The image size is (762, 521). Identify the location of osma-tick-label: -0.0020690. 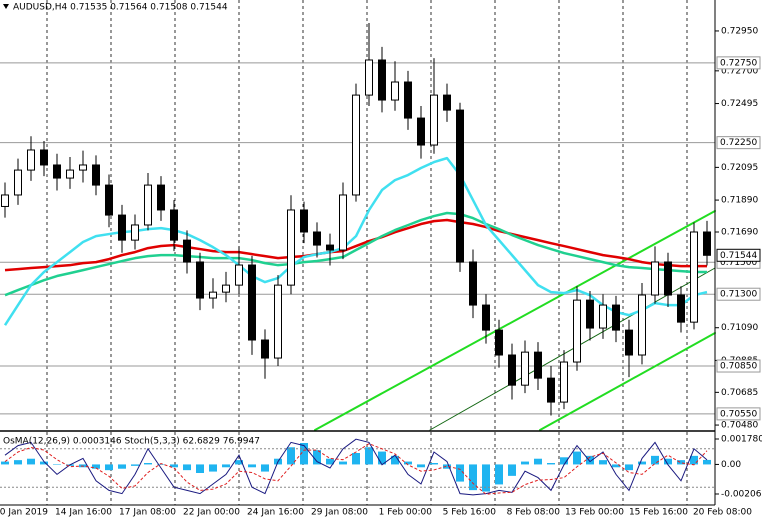
(741, 494).